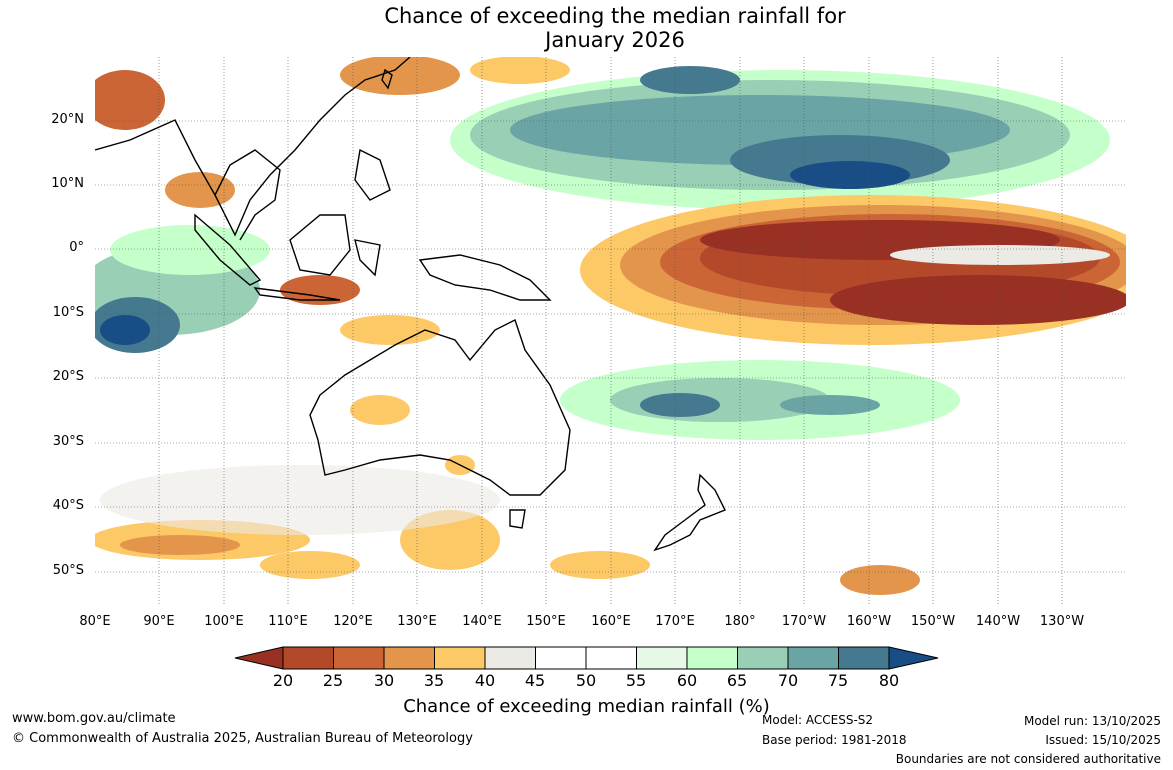 This screenshot has height=770, width=1173. What do you see at coordinates (1092, 721) in the screenshot?
I see `footer-model-run: Model run: 13/10/2025` at bounding box center [1092, 721].